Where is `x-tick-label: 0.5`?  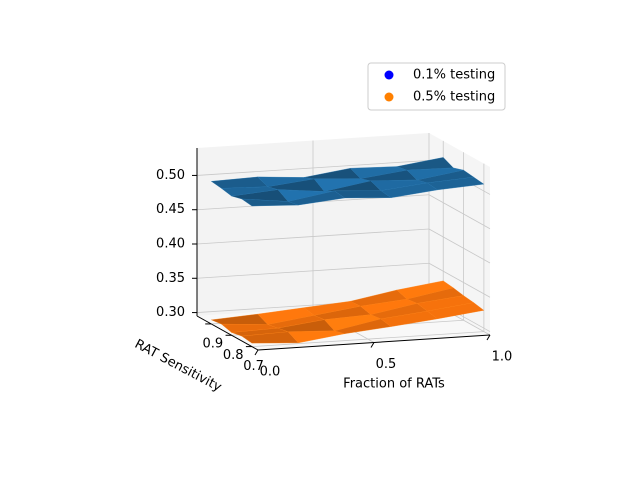
x-tick-label: 0.5 is located at coordinates (386, 364).